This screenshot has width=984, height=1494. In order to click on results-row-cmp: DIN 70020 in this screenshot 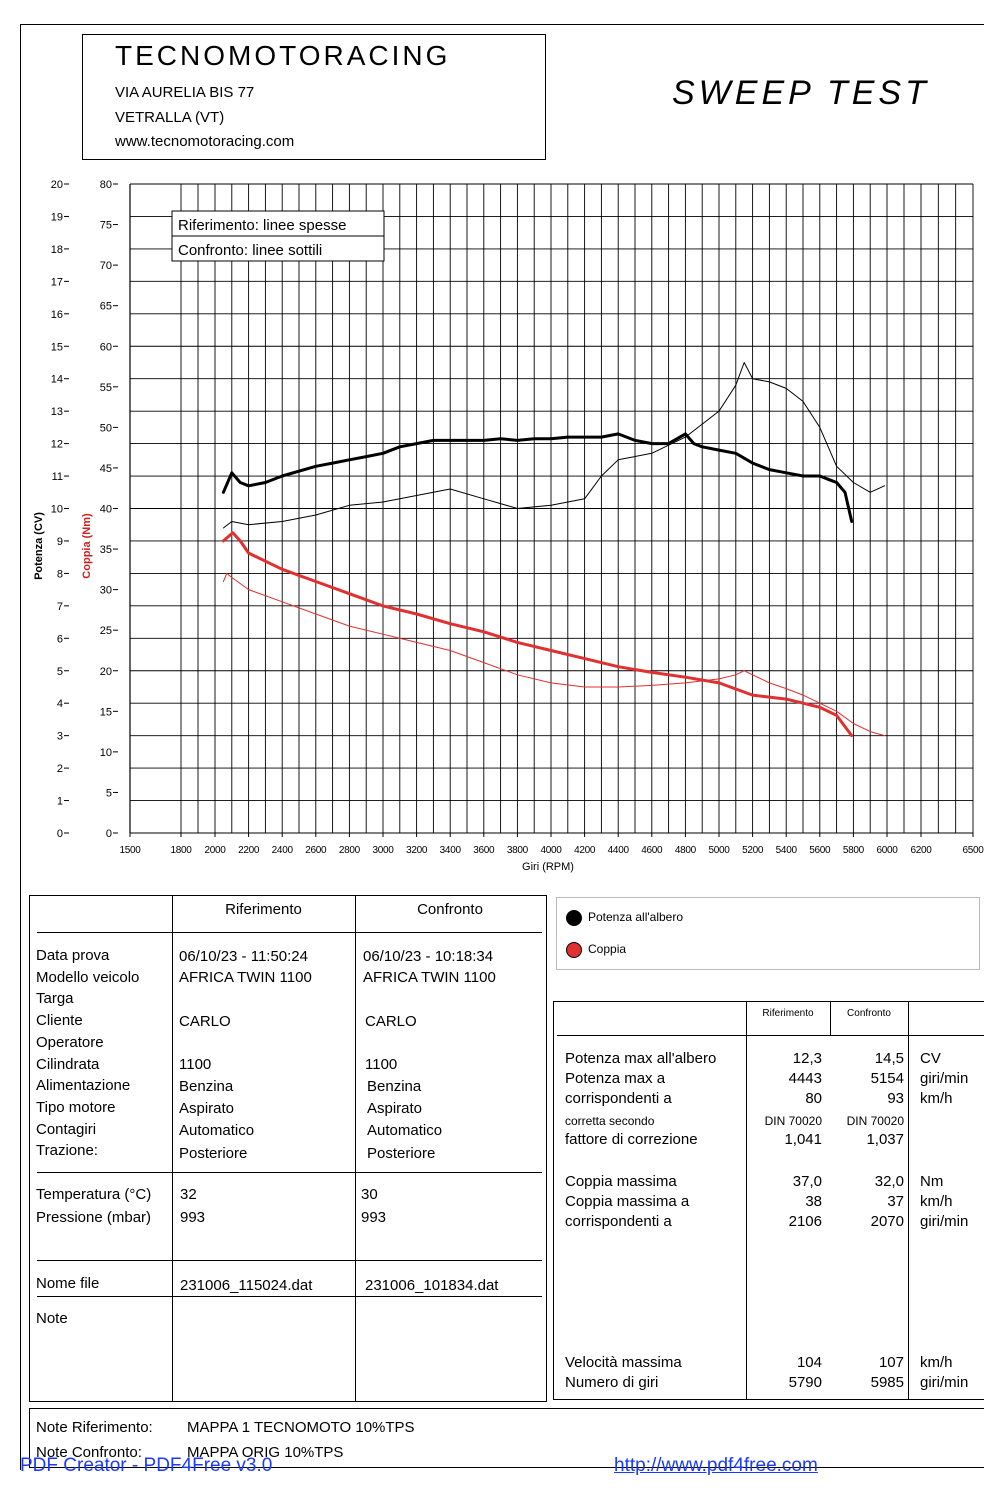, I will do `click(875, 1121)`.